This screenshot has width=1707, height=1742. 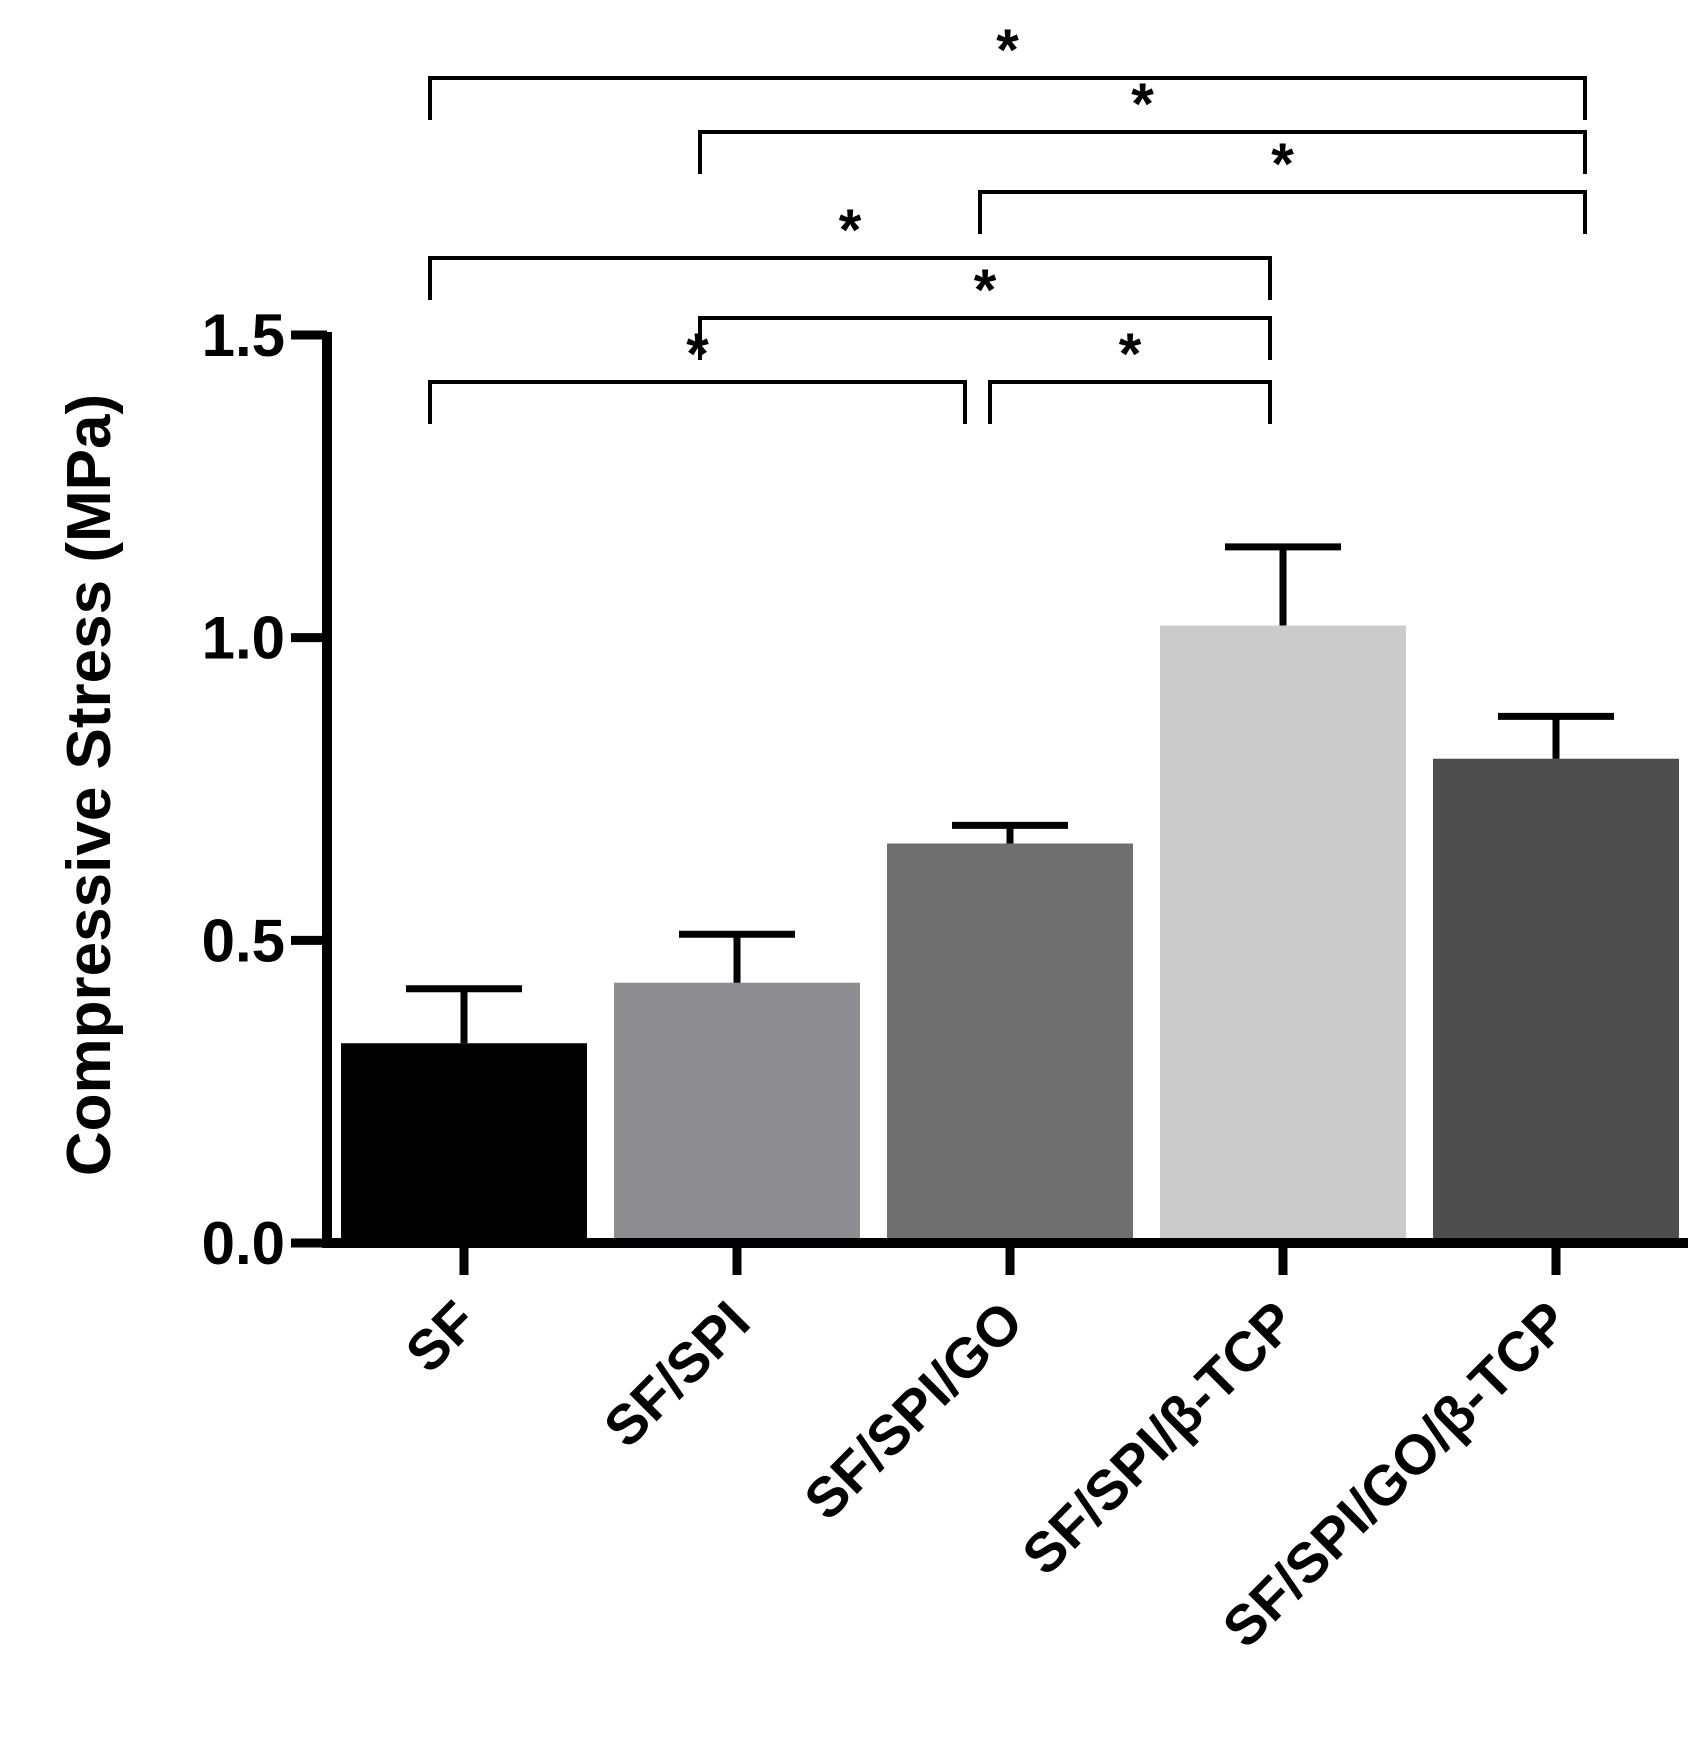 What do you see at coordinates (1130, 354) in the screenshot?
I see `significance-star-1: *` at bounding box center [1130, 354].